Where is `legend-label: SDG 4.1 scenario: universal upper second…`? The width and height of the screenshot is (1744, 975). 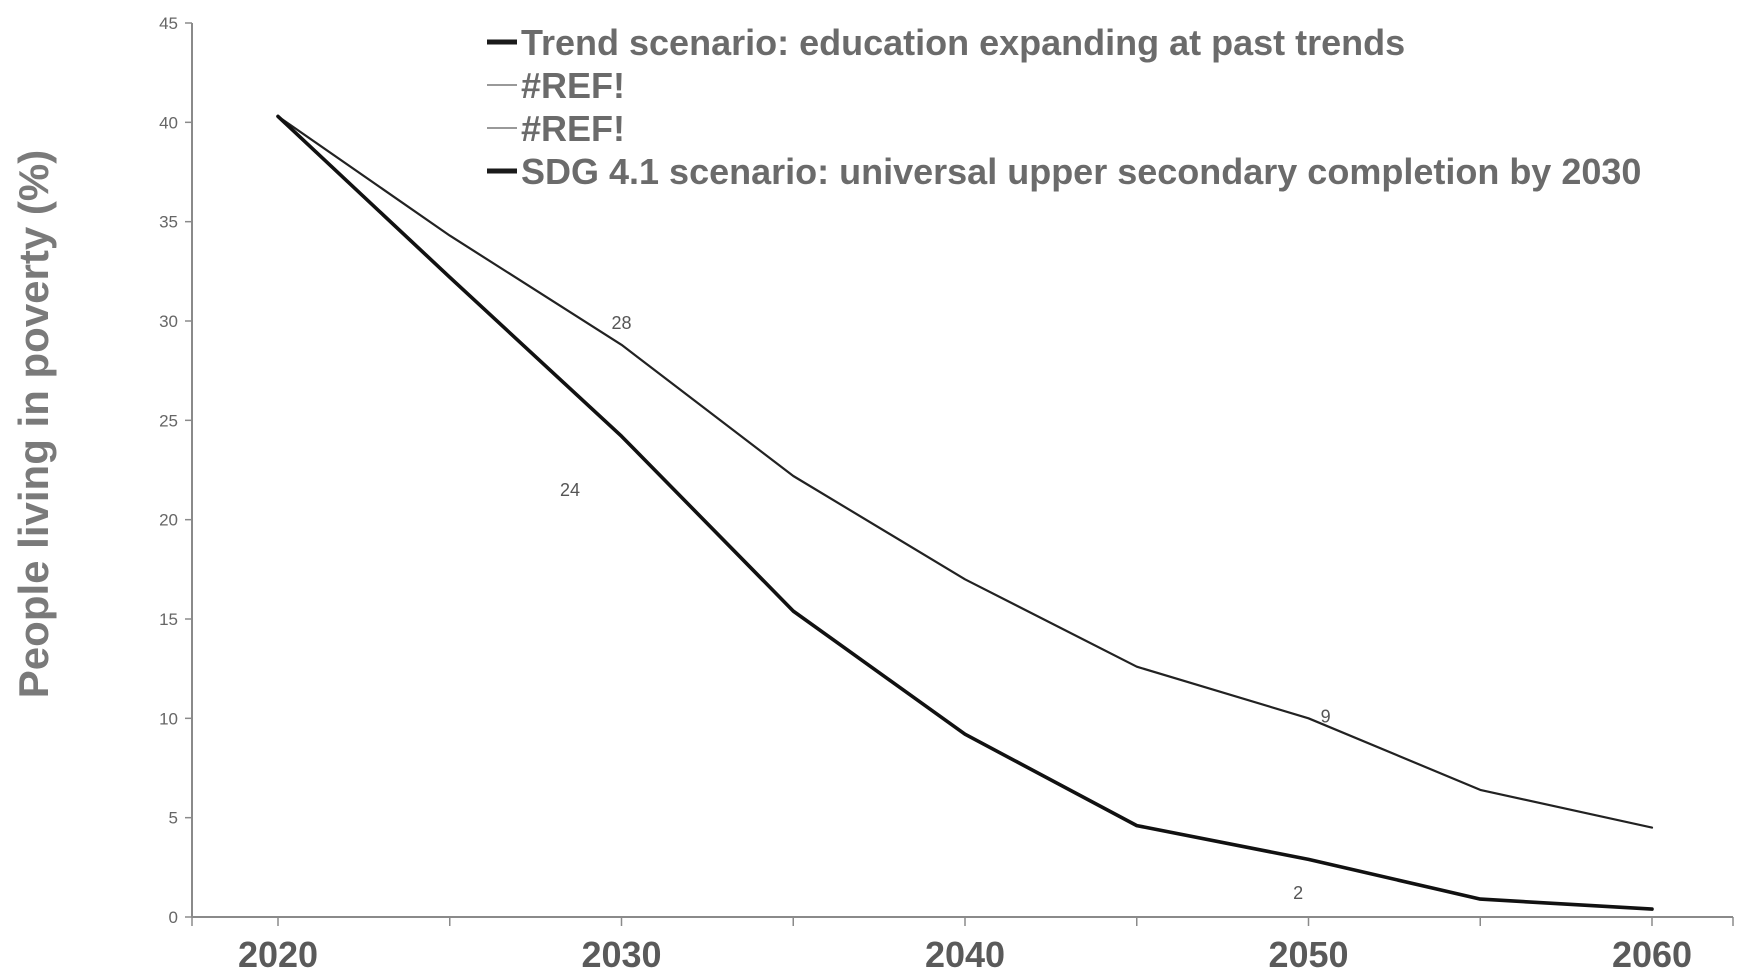 legend-label: SDG 4.1 scenario: universal upper second… is located at coordinates (1081, 171).